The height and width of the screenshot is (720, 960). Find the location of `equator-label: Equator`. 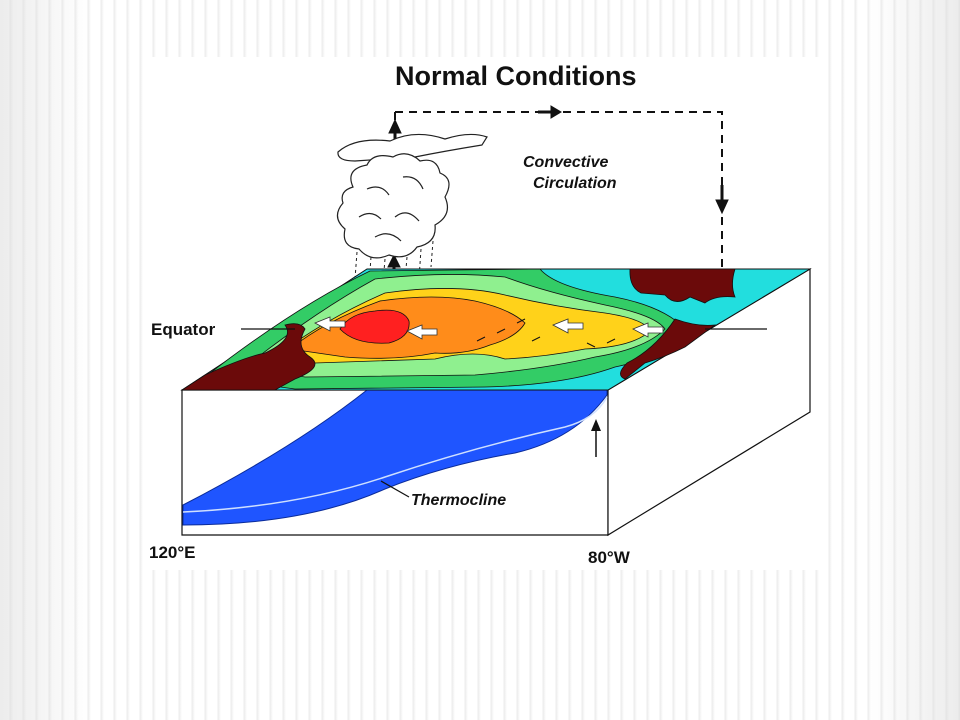

equator-label: Equator is located at coordinates (183, 329).